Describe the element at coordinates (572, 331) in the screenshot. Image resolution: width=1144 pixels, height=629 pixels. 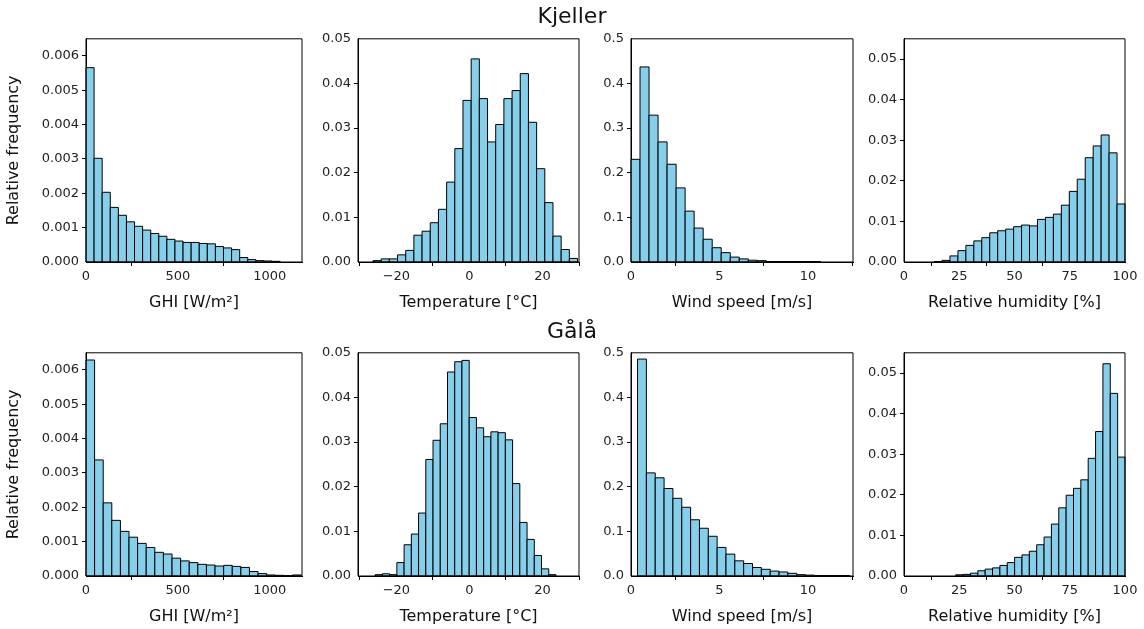
I see `chart-title: Gålå` at that location.